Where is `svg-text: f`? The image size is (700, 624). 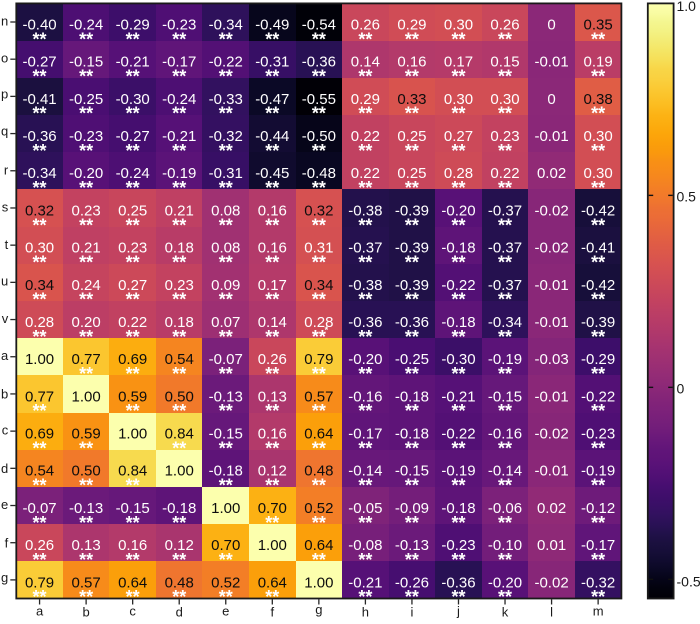 svg-text: f is located at coordinates (7, 542).